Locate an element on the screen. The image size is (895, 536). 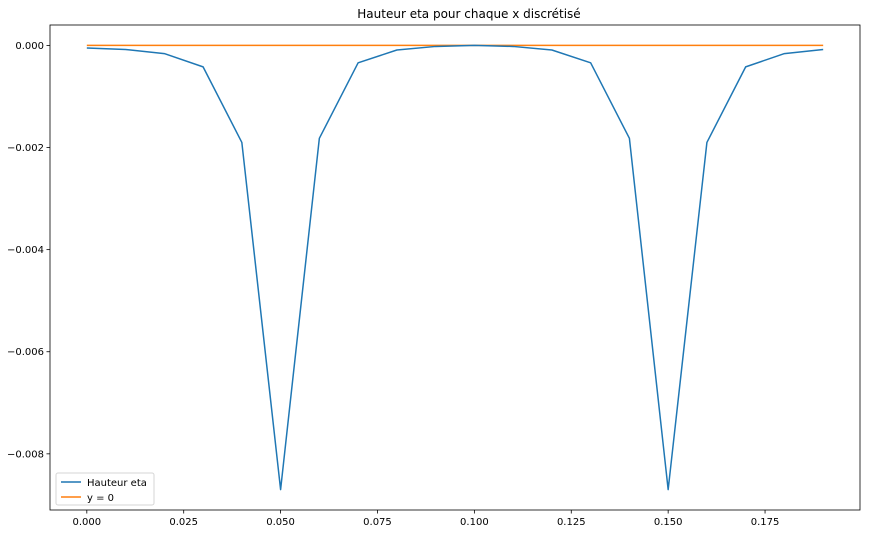
y-tick-label: −0.004 is located at coordinates (25, 250).